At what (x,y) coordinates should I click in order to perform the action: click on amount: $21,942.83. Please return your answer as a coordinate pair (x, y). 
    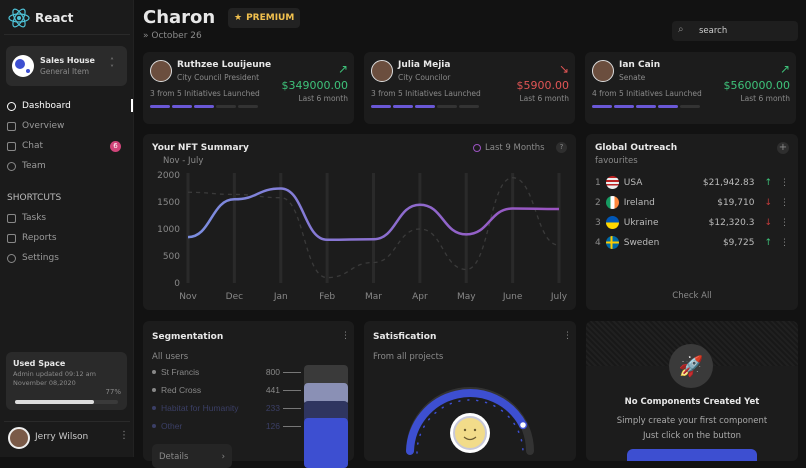
    Looking at the image, I should click on (729, 183).